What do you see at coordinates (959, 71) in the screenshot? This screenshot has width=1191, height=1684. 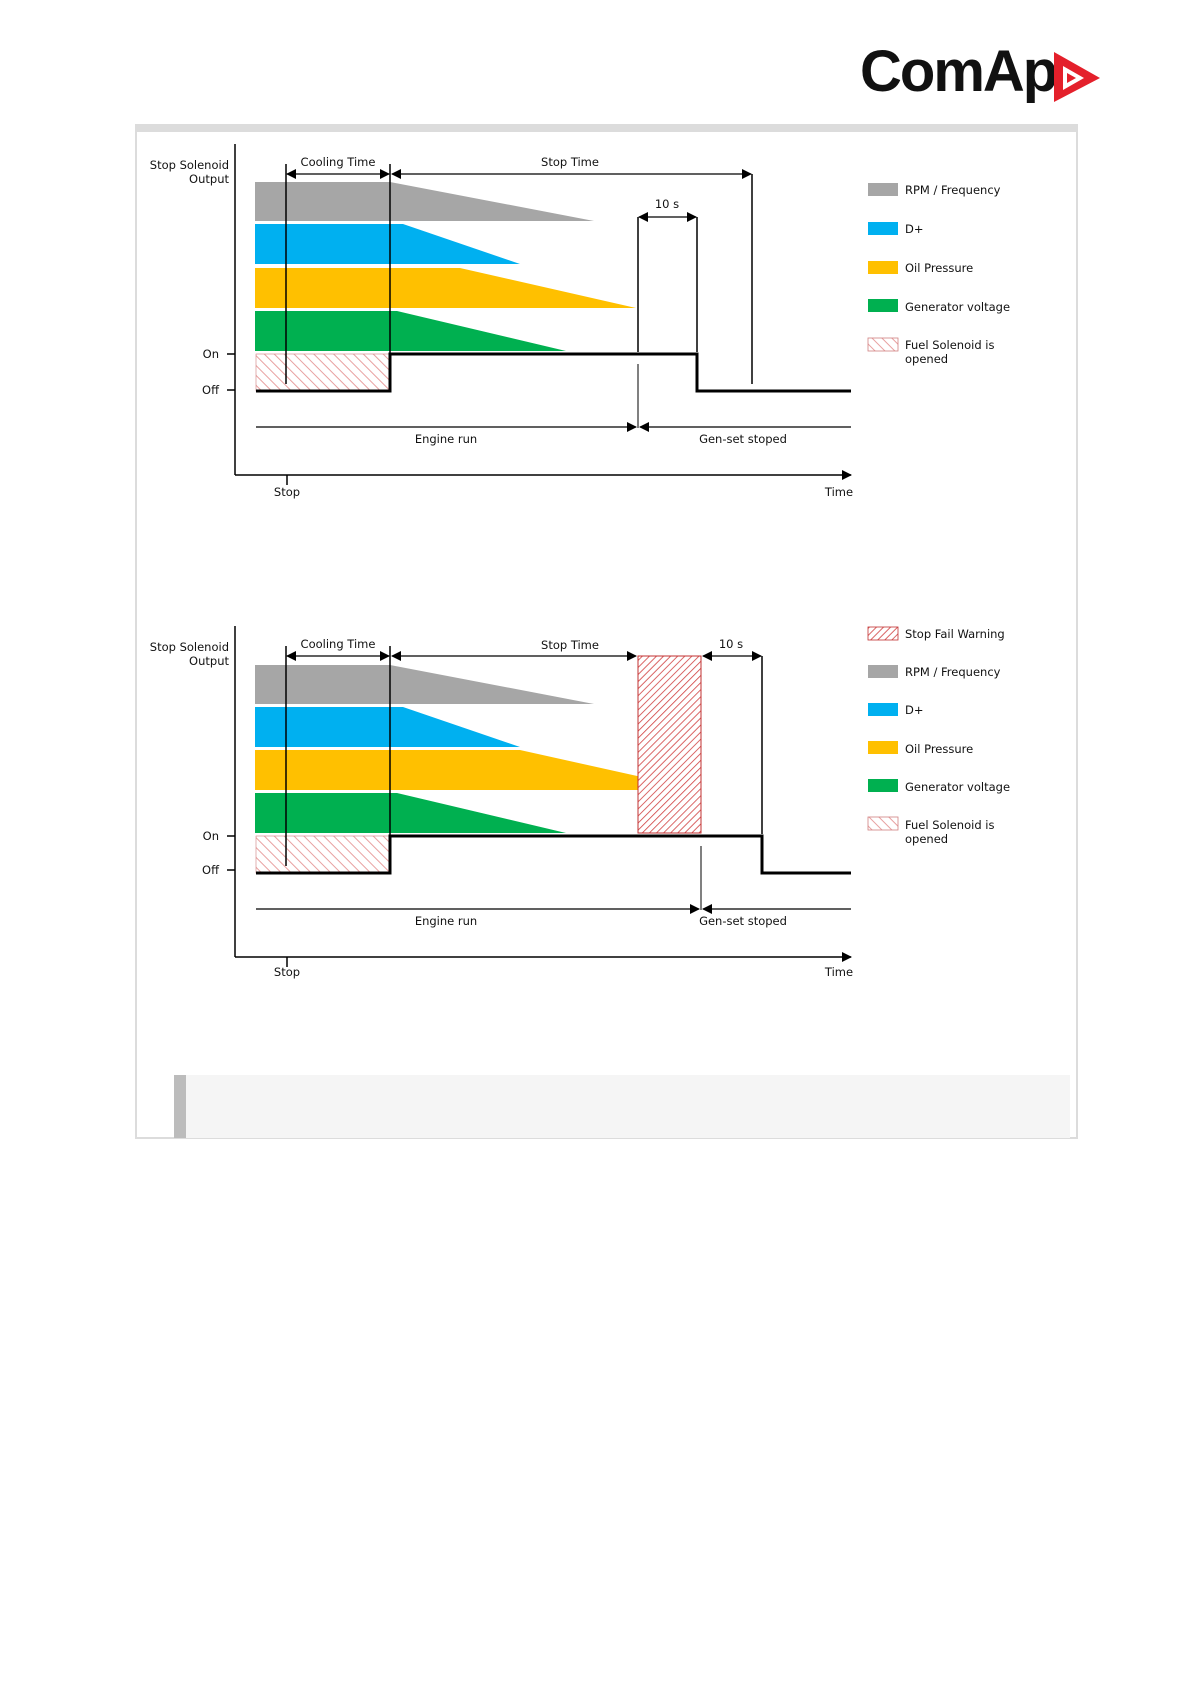 I see `logo-wordmark: ComAp` at bounding box center [959, 71].